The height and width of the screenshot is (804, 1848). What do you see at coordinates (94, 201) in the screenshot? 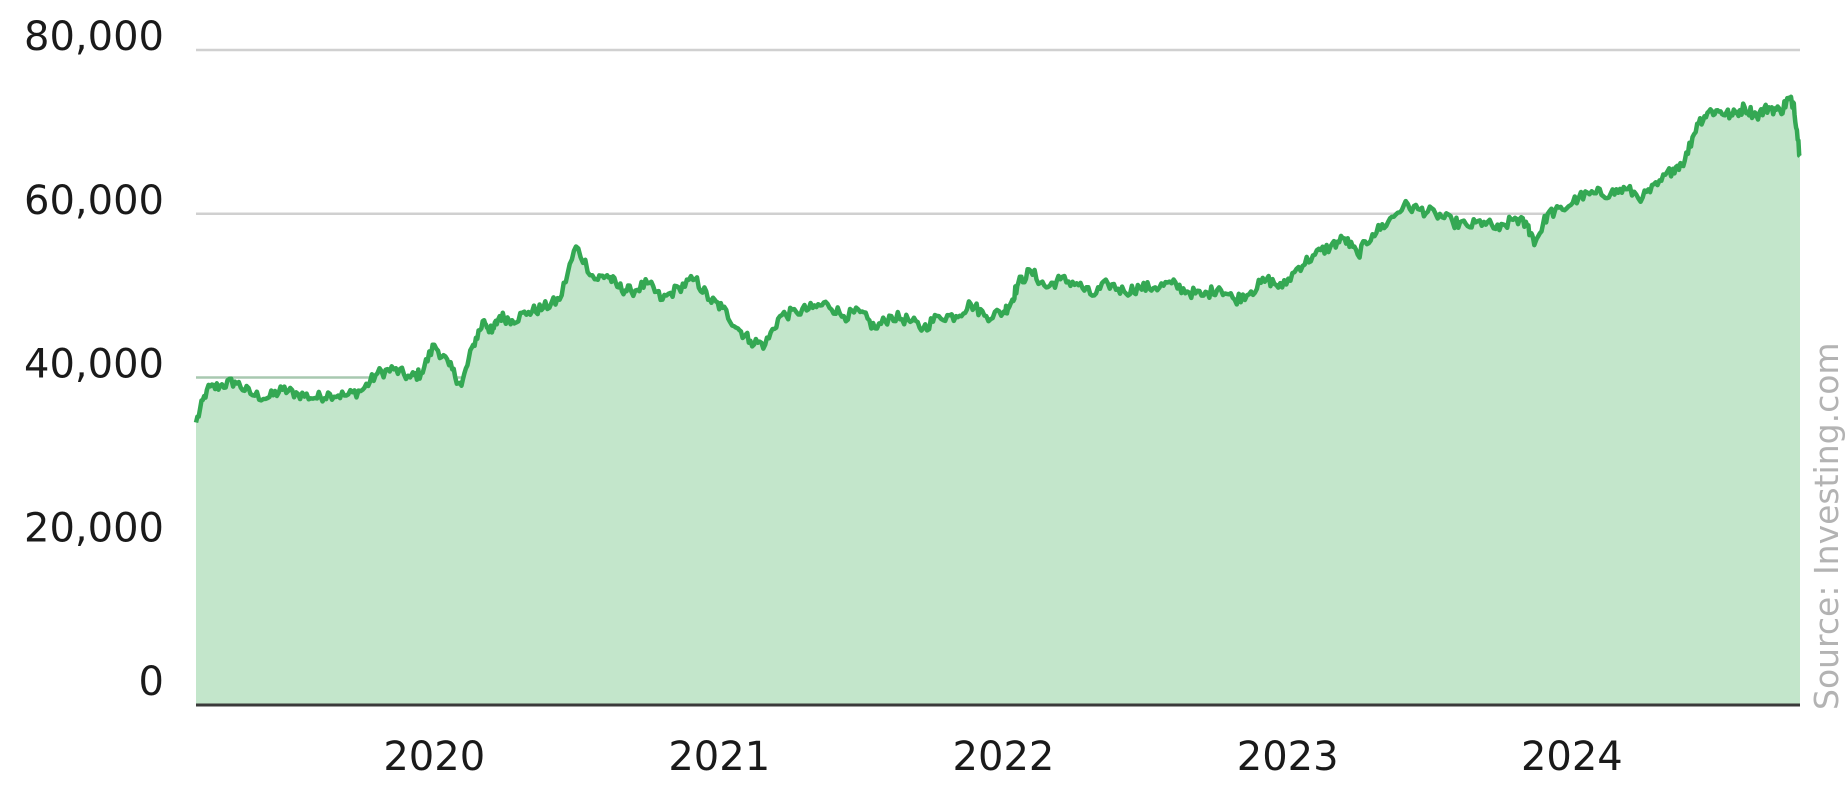
I see `y-tick-label-60,000: 60,000` at bounding box center [94, 201].